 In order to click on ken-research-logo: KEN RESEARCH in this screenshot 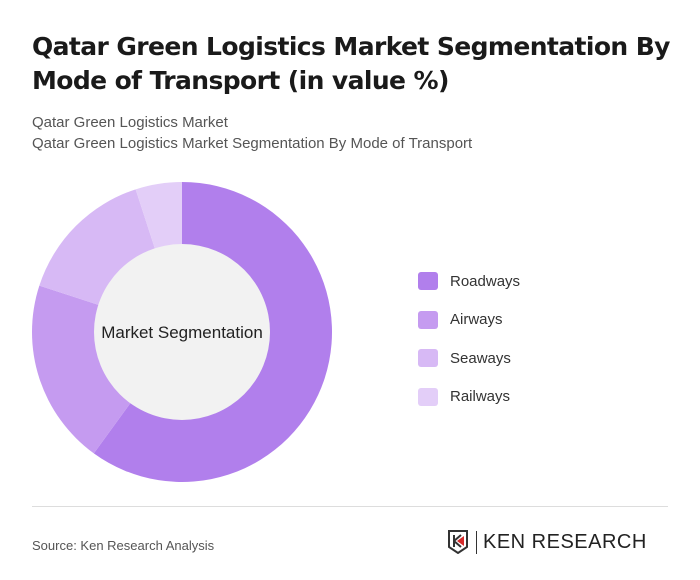, I will do `click(547, 542)`.